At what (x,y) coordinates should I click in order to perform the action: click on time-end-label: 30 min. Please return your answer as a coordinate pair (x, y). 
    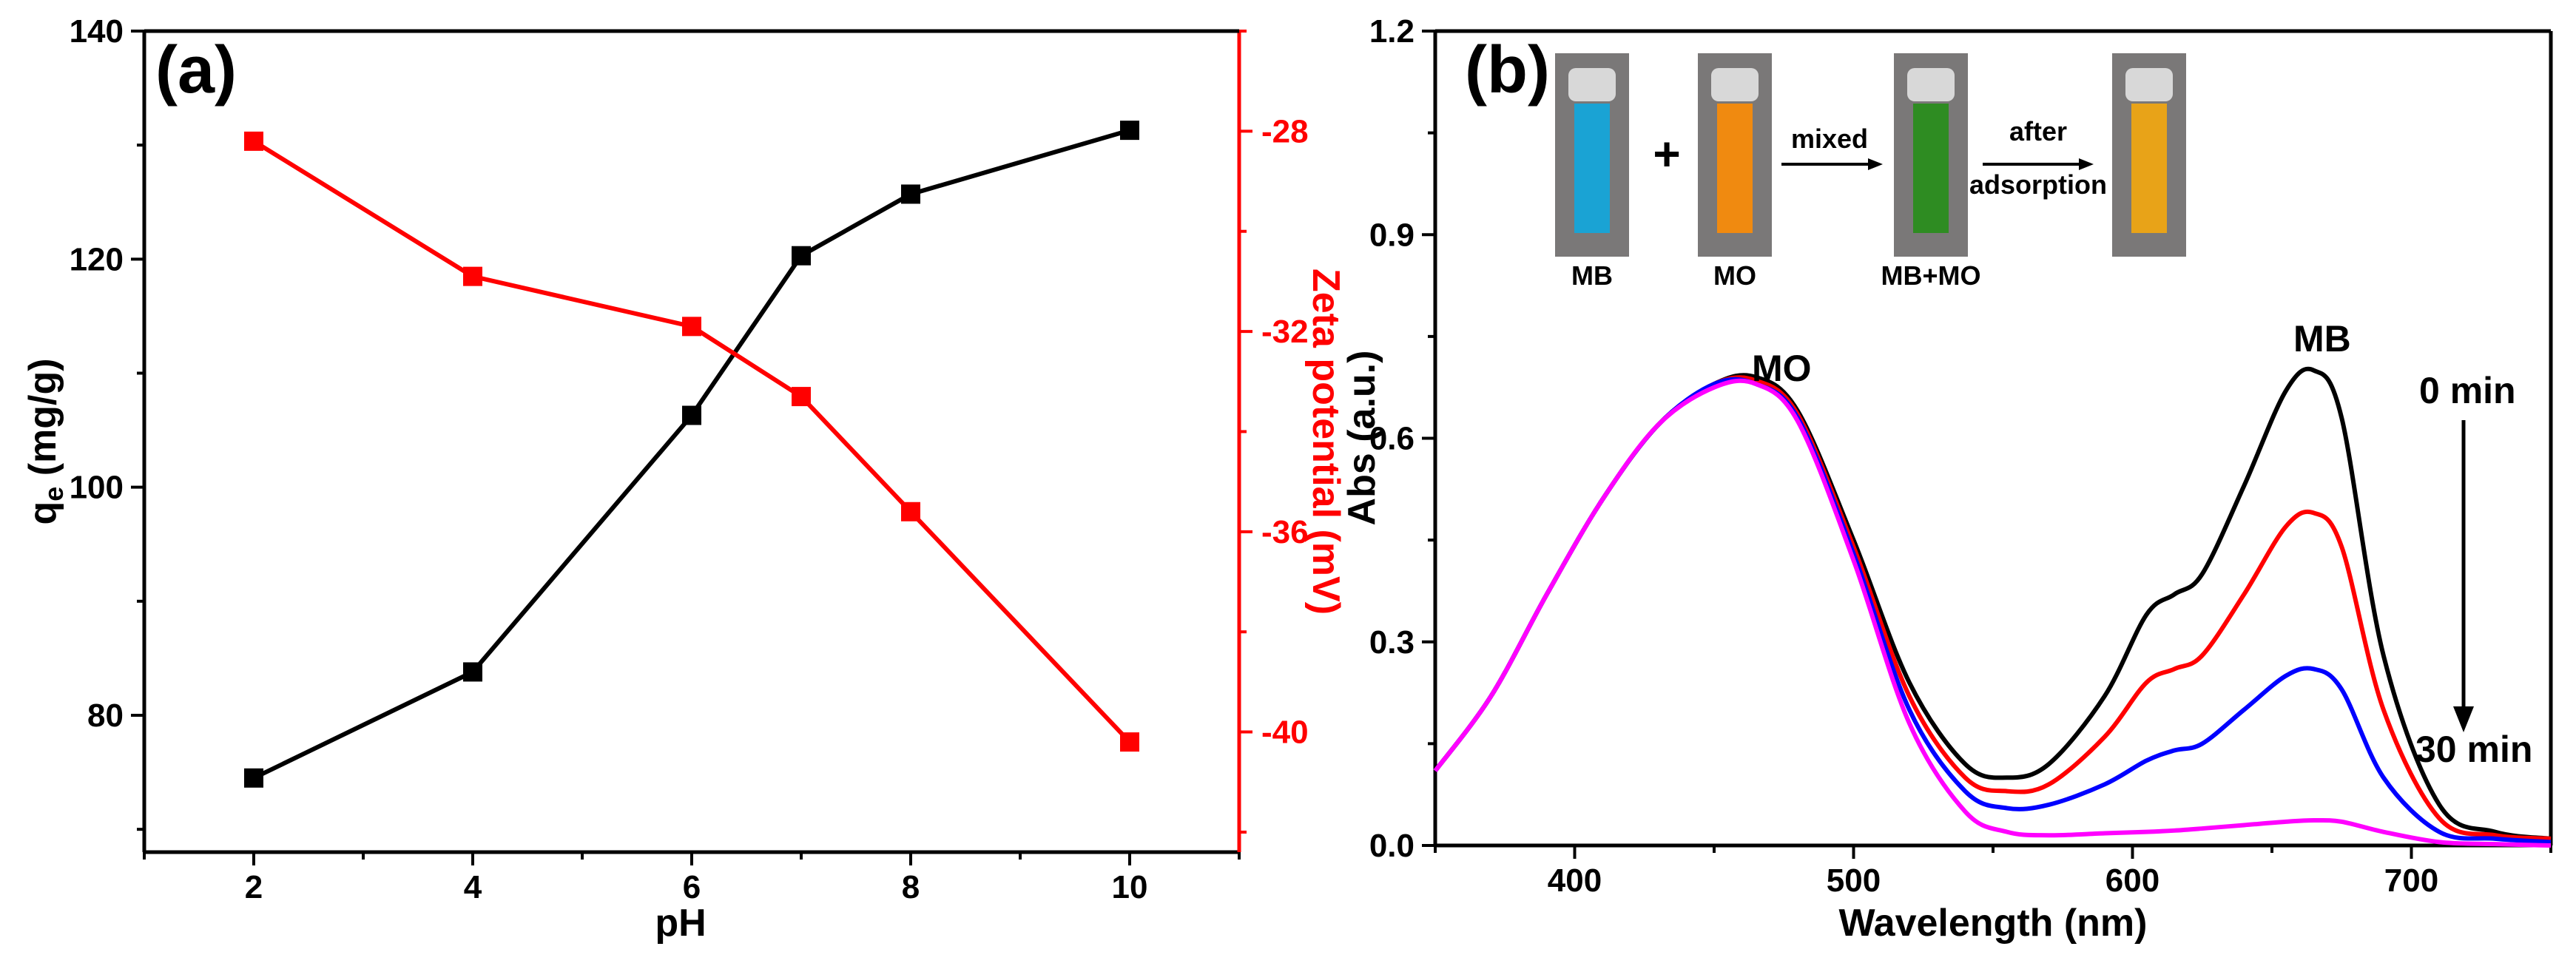
    Looking at the image, I should click on (2473, 749).